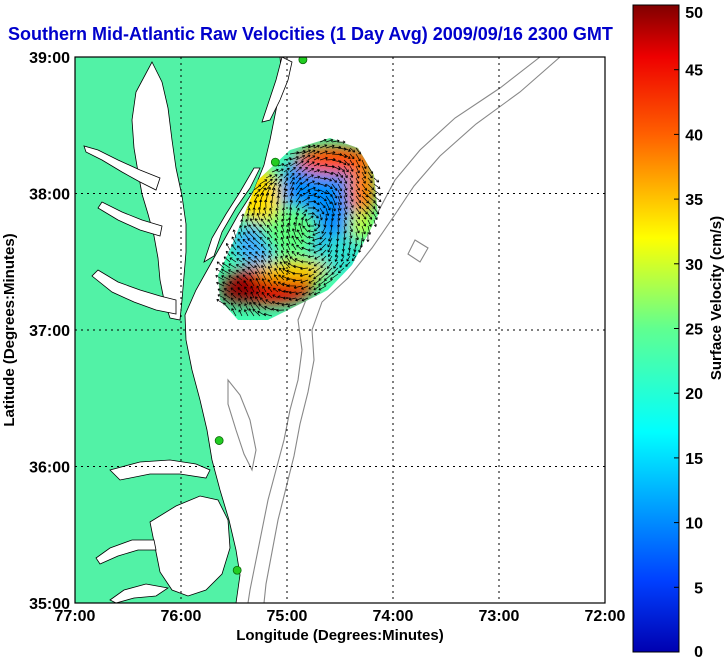 This screenshot has height=659, width=724. I want to click on y-tick-labels: 39:00 38:00 37:00 36:00 35:00, so click(49, 331).